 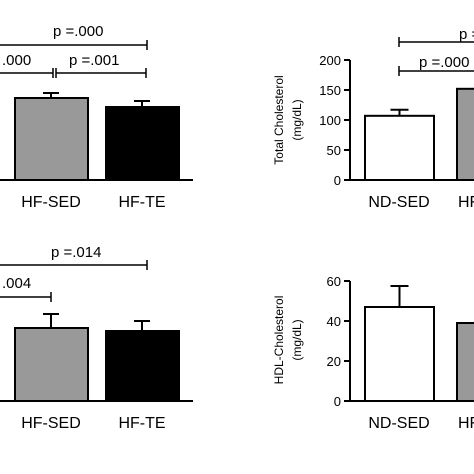 I want to click on sig-label-2: .004, so click(x=16, y=283).